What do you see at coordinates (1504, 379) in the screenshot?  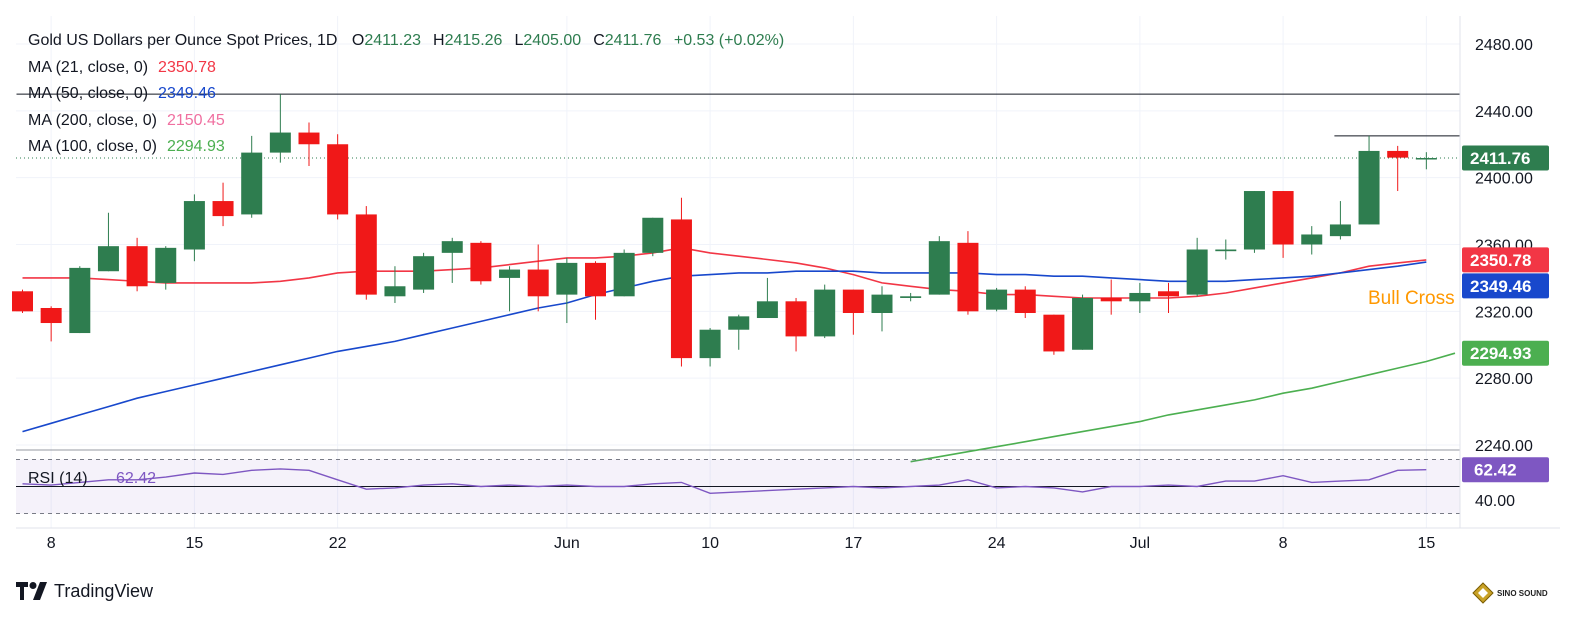 I see `y-tick-label: 2280.00` at bounding box center [1504, 379].